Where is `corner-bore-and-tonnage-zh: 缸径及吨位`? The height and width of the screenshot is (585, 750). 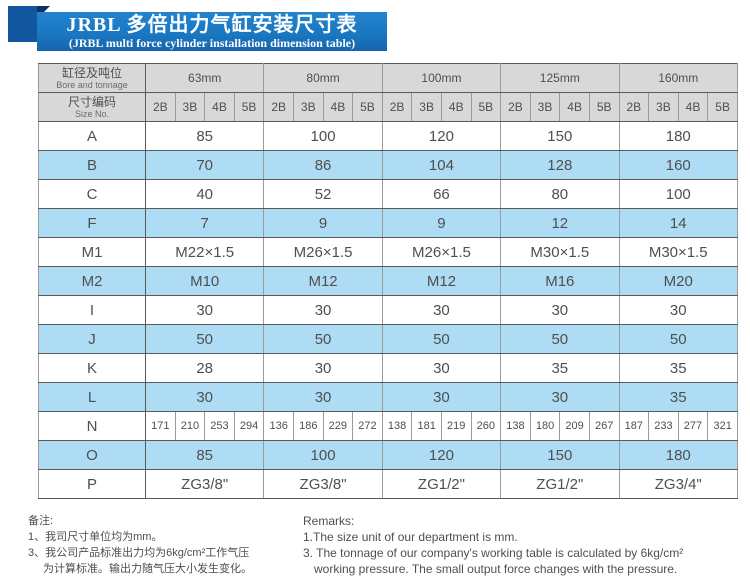 corner-bore-and-tonnage-zh: 缸径及吨位 is located at coordinates (91, 72).